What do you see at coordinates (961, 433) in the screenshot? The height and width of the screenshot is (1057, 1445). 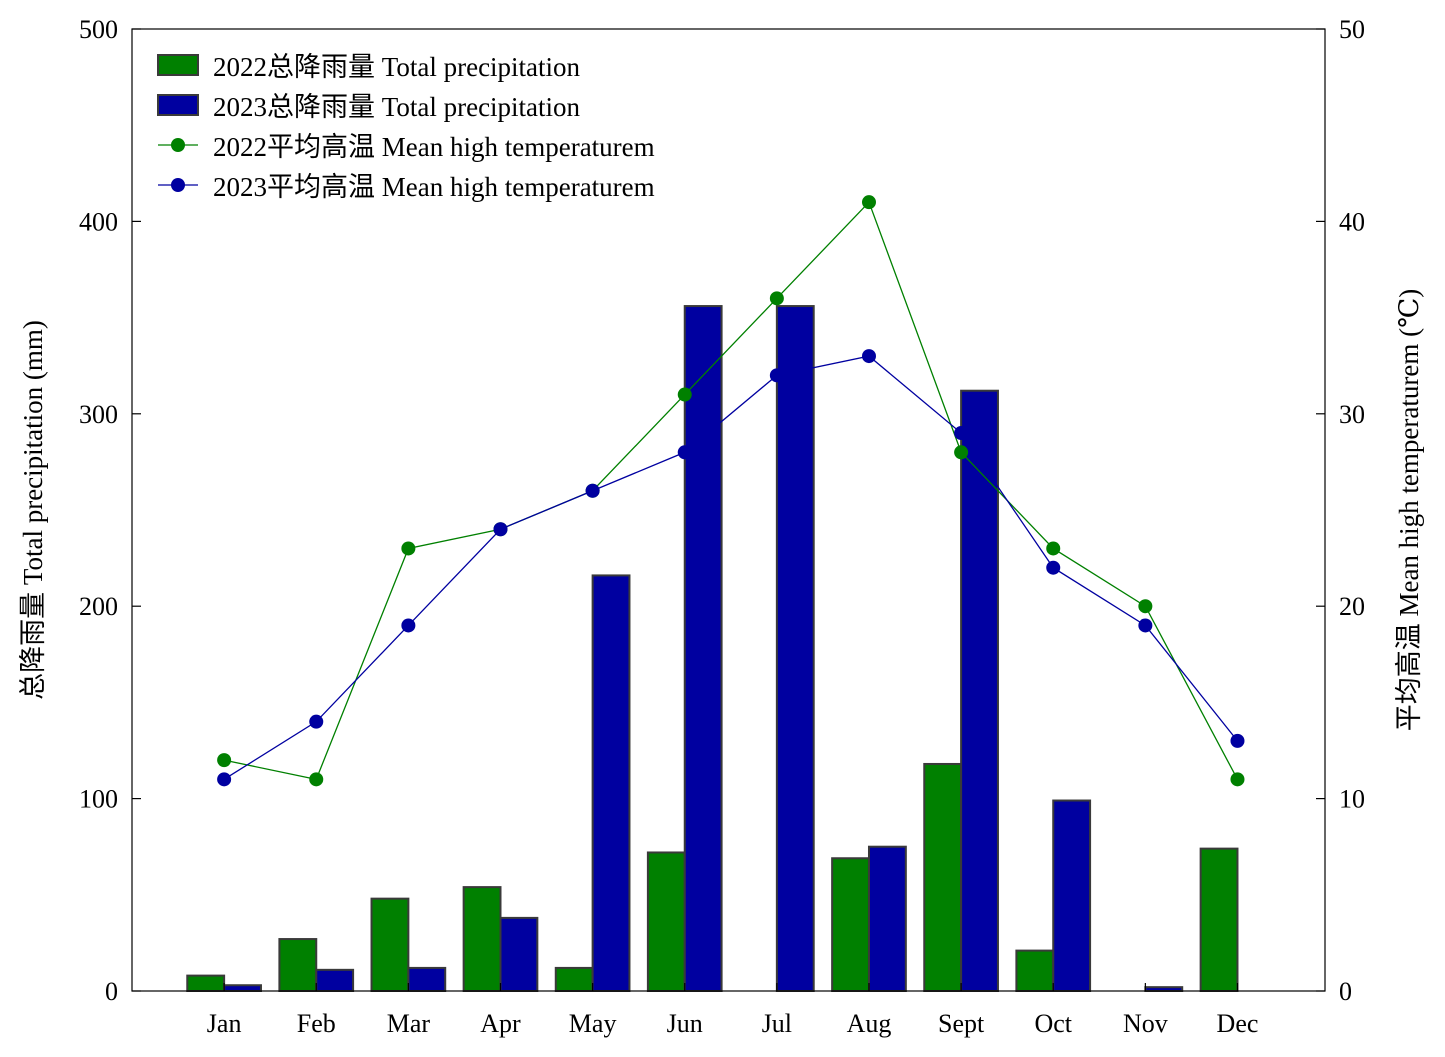 I see `point-2-sept` at bounding box center [961, 433].